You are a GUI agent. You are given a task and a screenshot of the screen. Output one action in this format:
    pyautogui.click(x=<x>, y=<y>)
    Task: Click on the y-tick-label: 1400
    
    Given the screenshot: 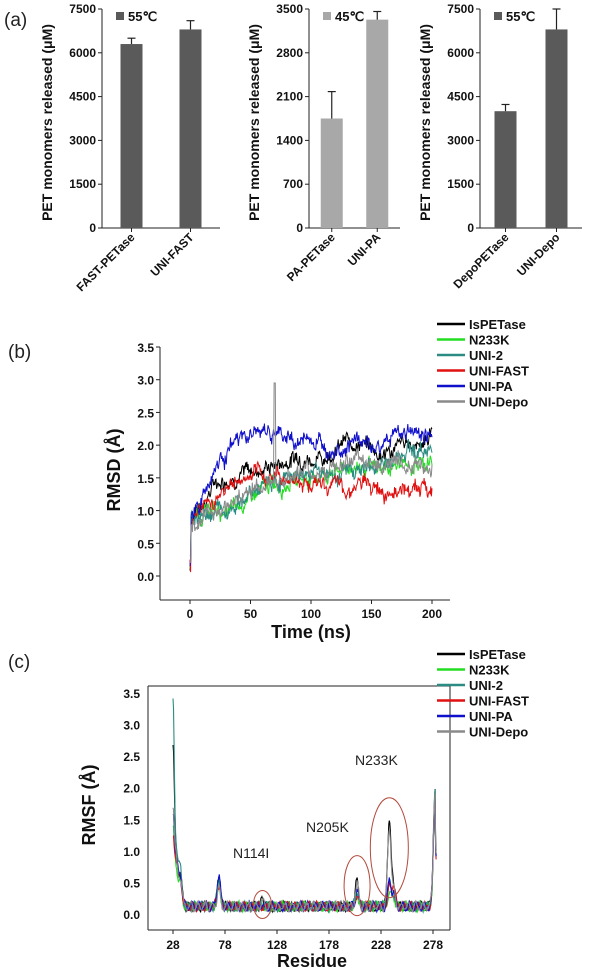 What is the action you would take?
    pyautogui.click(x=289, y=140)
    